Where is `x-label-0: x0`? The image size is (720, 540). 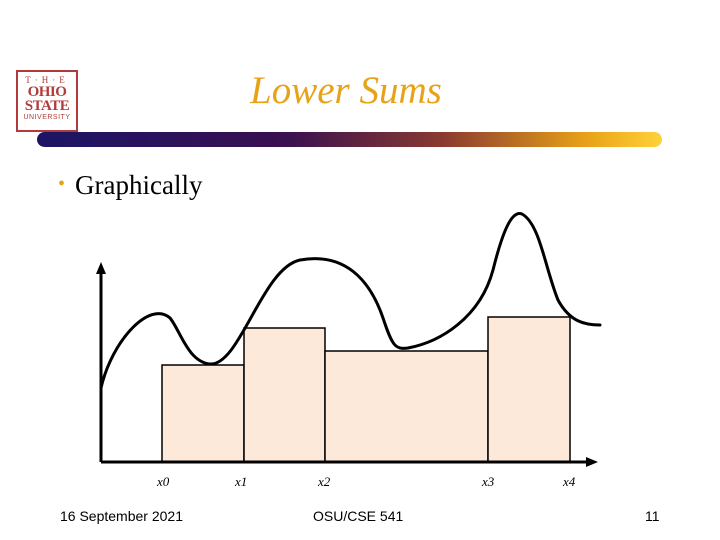 x-label-0: x0 is located at coordinates (163, 481).